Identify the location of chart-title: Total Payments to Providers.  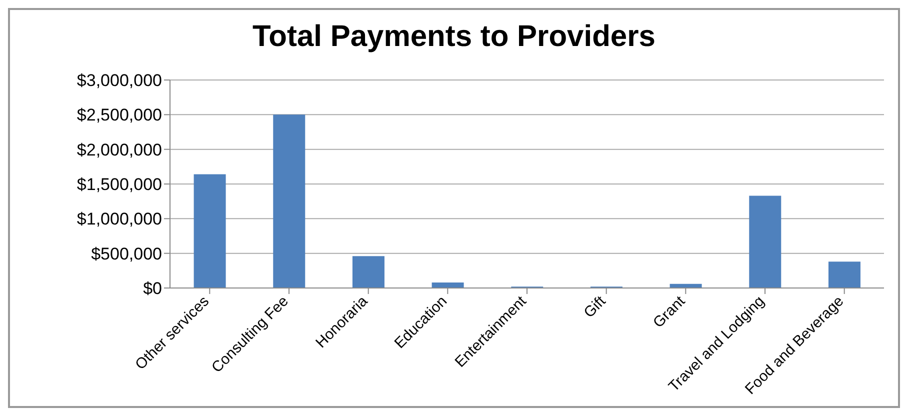
(454, 37).